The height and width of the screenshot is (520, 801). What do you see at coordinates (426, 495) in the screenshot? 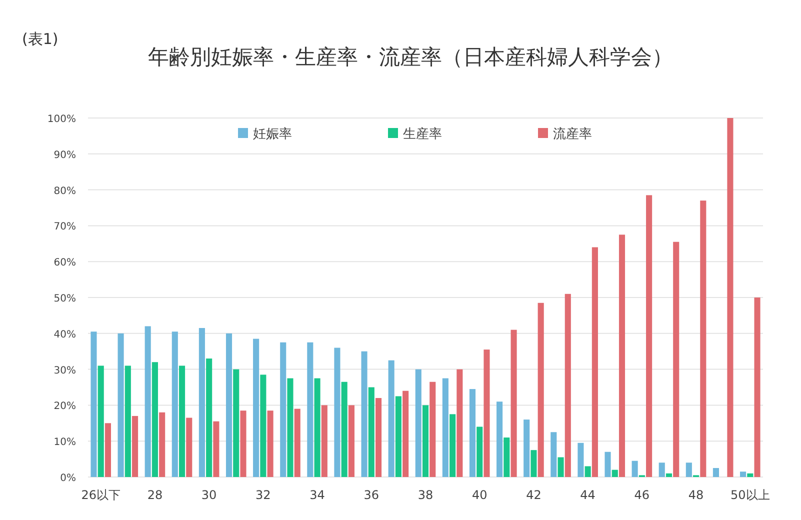
I see `x-tick-label: 38` at bounding box center [426, 495].